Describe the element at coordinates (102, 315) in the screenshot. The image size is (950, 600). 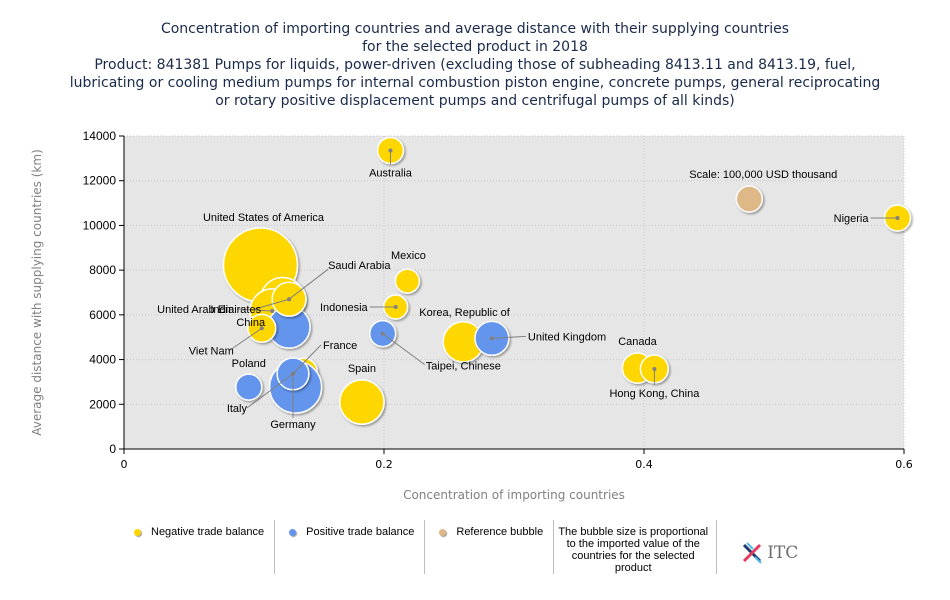
I see `y-tick-label: 6000` at that location.